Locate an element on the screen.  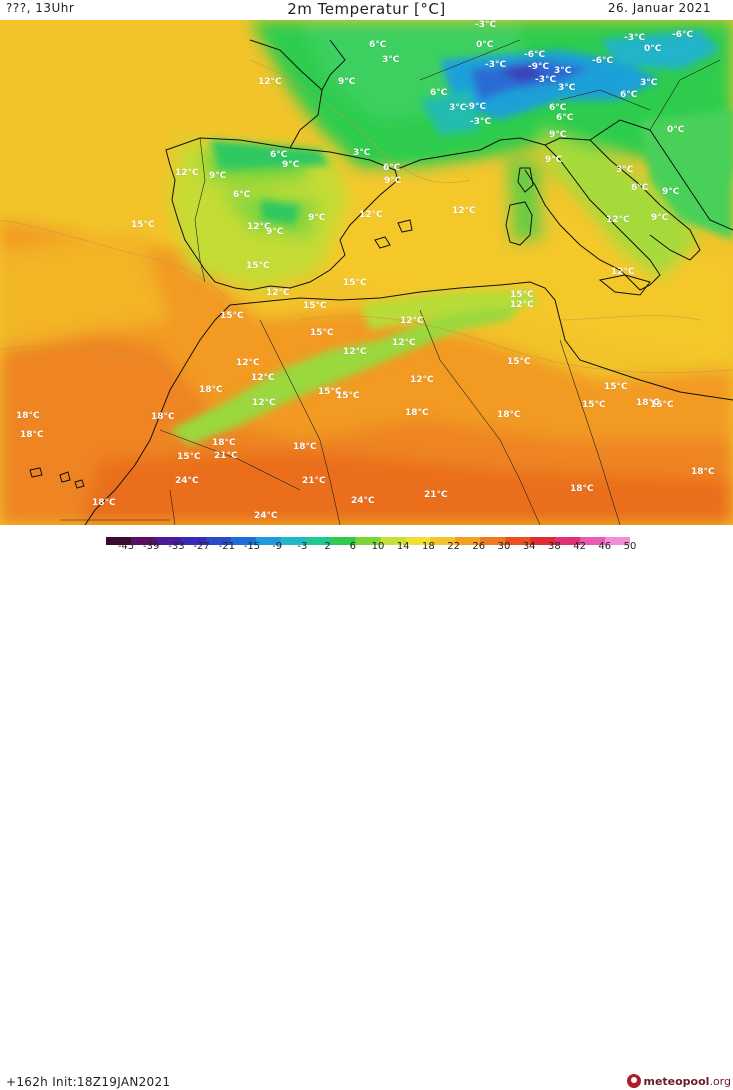
run-label: ???, 13Uhr is located at coordinates (40, 8).